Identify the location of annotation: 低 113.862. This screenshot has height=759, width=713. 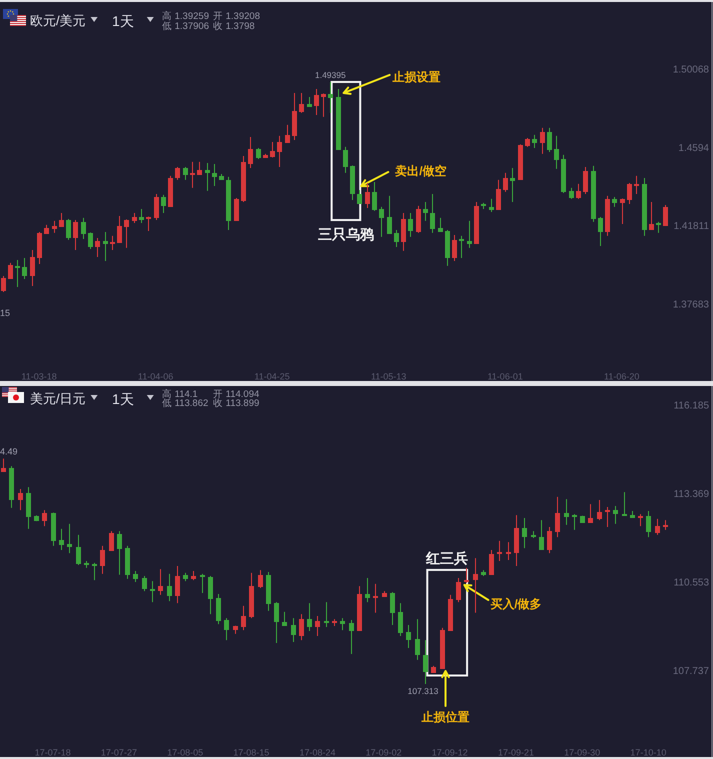
(185, 403).